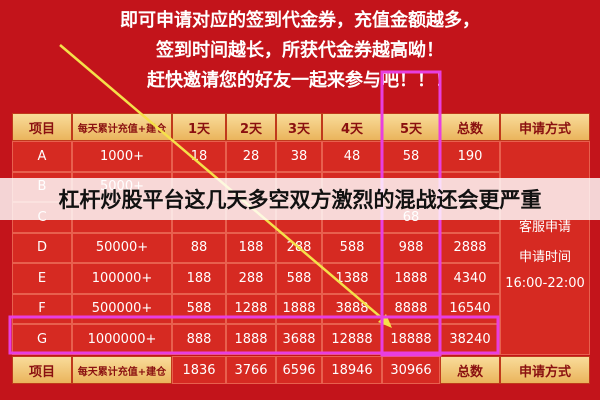 The width and height of the screenshot is (600, 400). I want to click on arrow-head, so click(385, 321).